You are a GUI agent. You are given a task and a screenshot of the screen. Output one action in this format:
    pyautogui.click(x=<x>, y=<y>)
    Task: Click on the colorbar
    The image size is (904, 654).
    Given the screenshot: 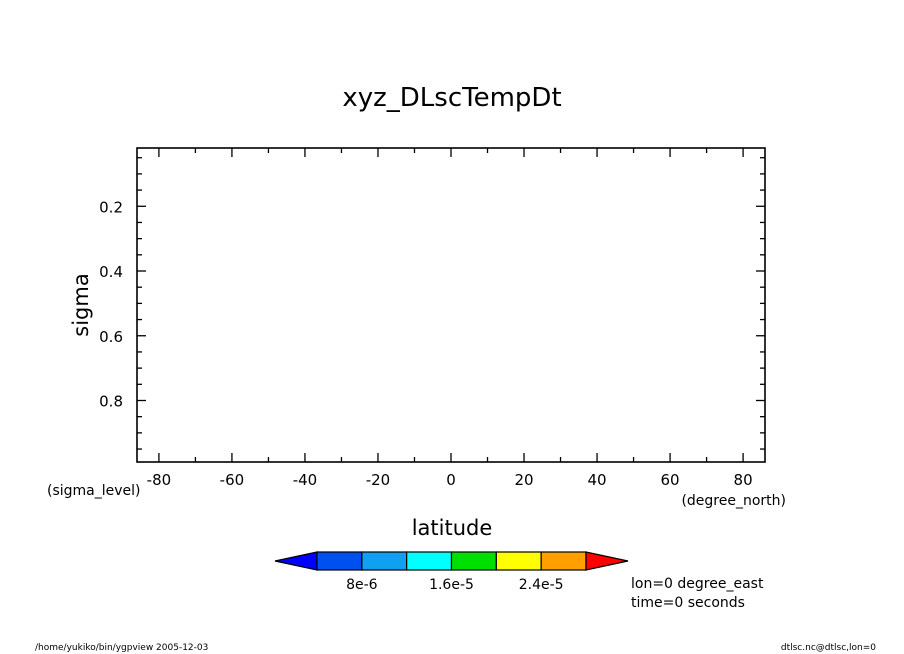 What is the action you would take?
    pyautogui.click(x=451, y=561)
    